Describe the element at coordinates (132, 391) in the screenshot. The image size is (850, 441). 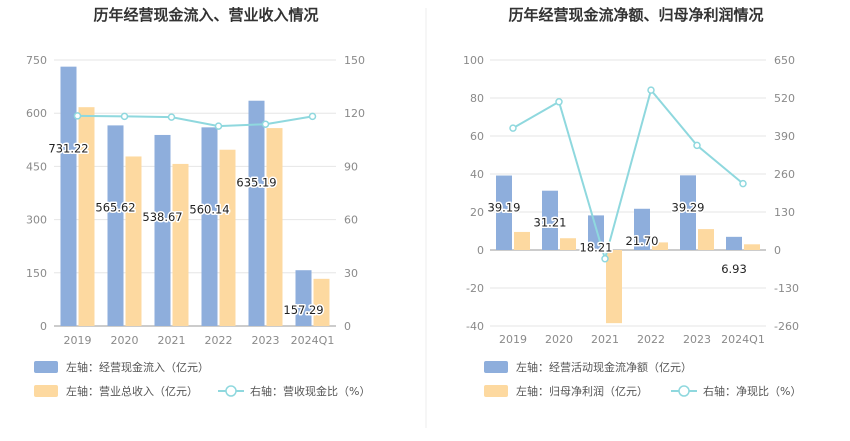
I see `legend-label: 左轴：营业总收入（亿元）` at that location.